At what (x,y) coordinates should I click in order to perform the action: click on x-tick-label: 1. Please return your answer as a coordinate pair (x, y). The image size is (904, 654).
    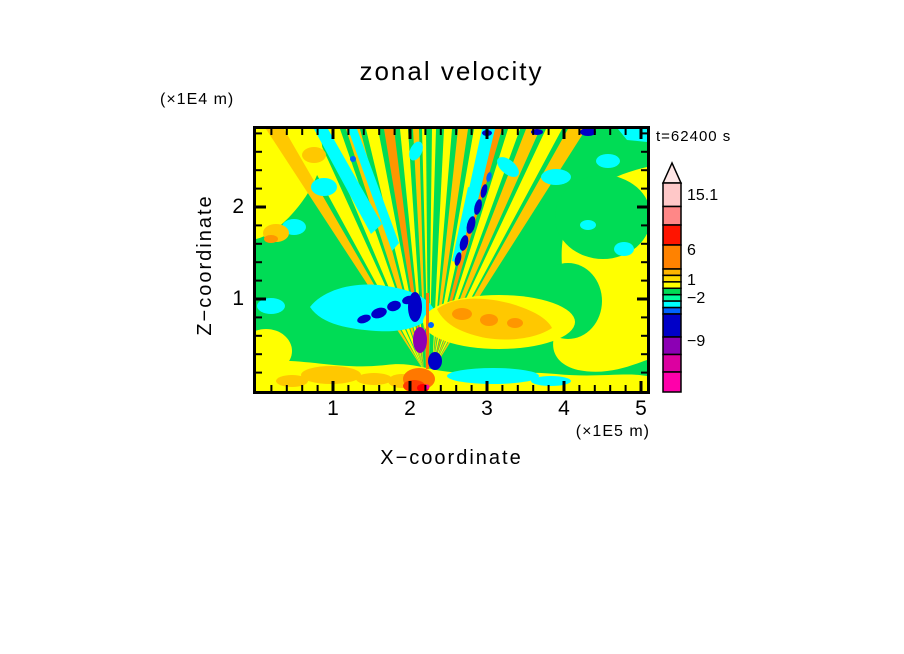
    Looking at the image, I should click on (333, 408).